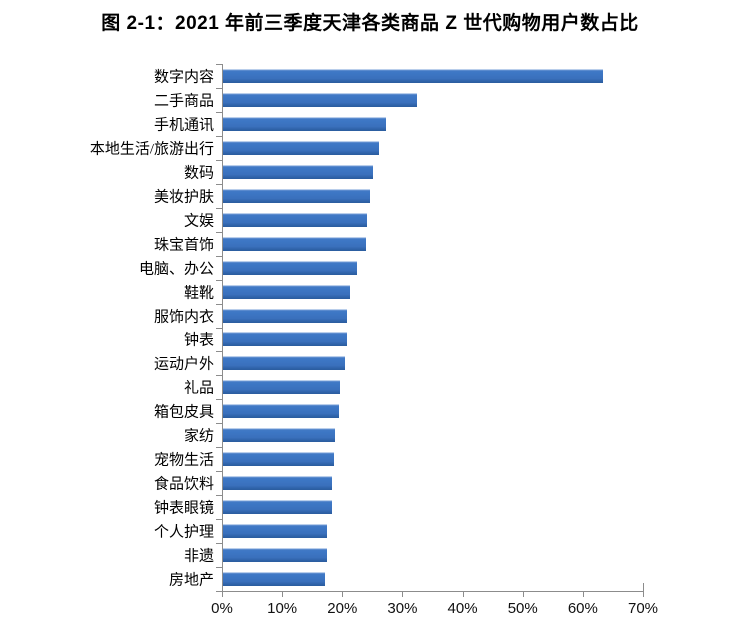  I want to click on bar-鞋靴, so click(286, 291).